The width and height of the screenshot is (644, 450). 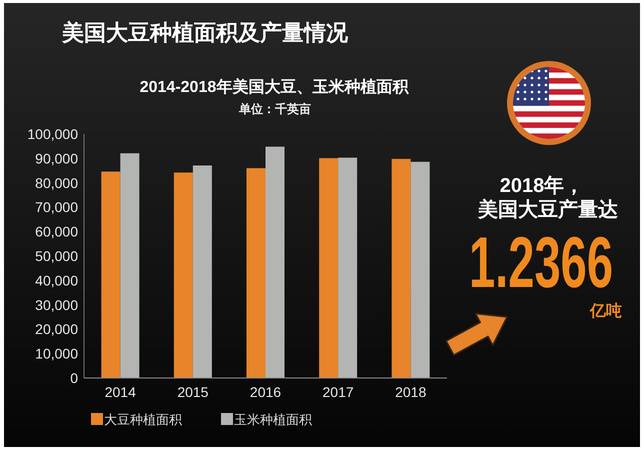 I want to click on text: 2018年，, so click(x=542, y=186).